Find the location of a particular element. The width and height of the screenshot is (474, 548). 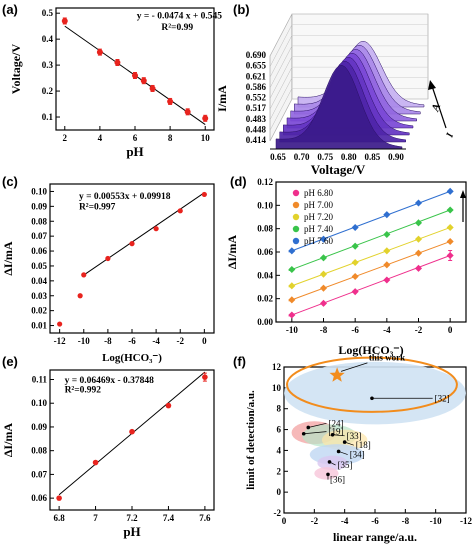

x-tick-label: 0.65 is located at coordinates (278, 157).